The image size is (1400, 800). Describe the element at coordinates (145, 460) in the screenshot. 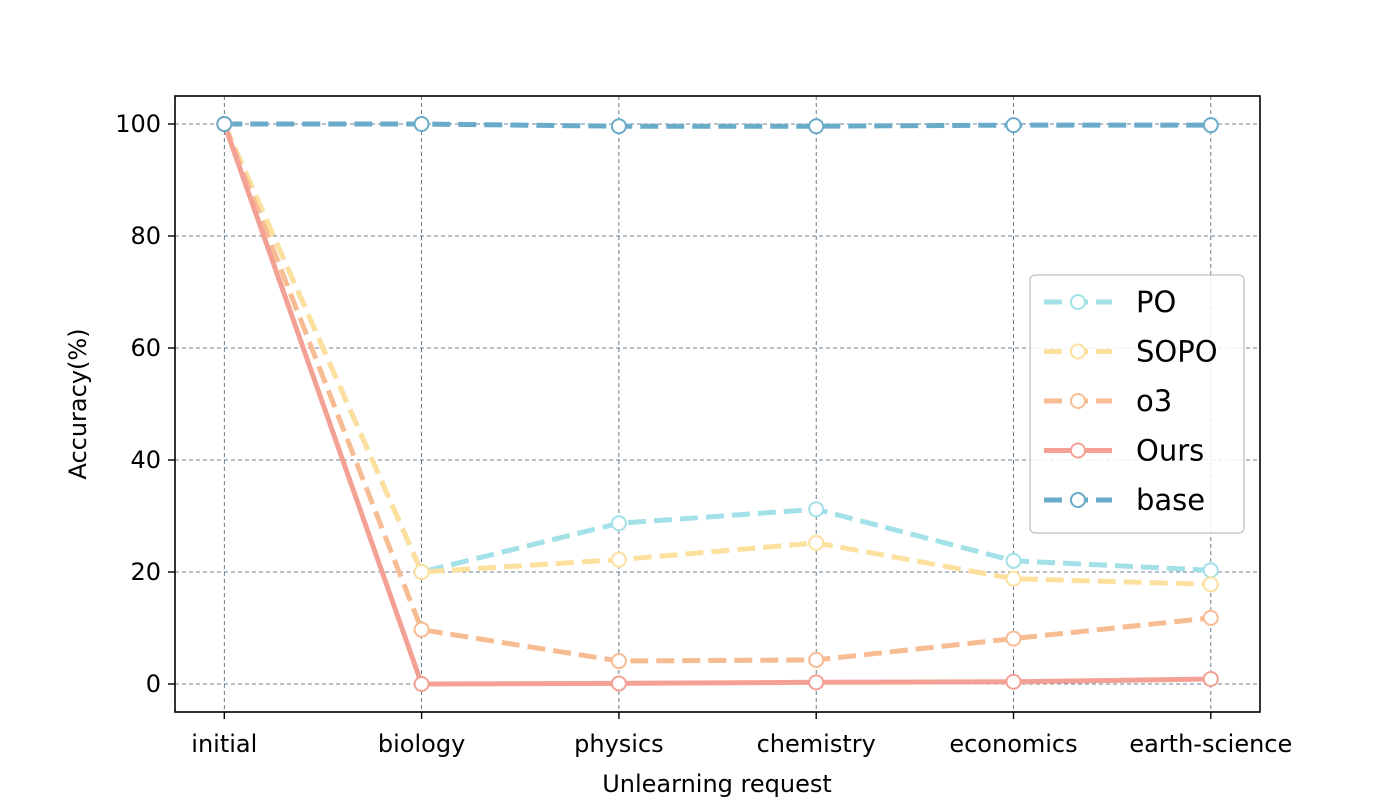

I see `y-tick-label: 40` at that location.